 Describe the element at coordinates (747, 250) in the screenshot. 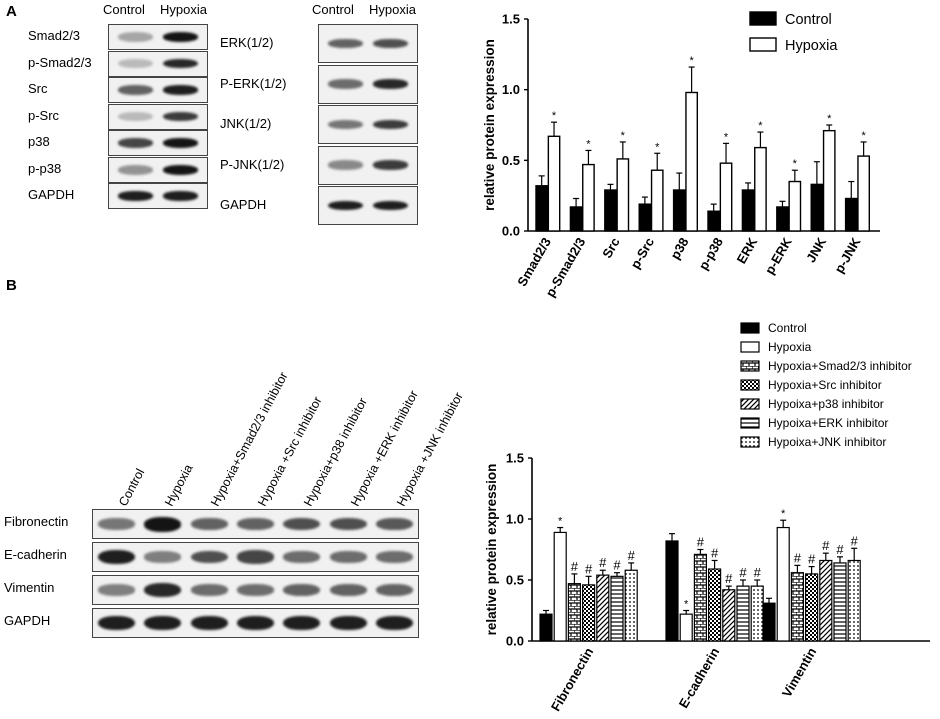

I see `x-tick-label: ERK` at that location.